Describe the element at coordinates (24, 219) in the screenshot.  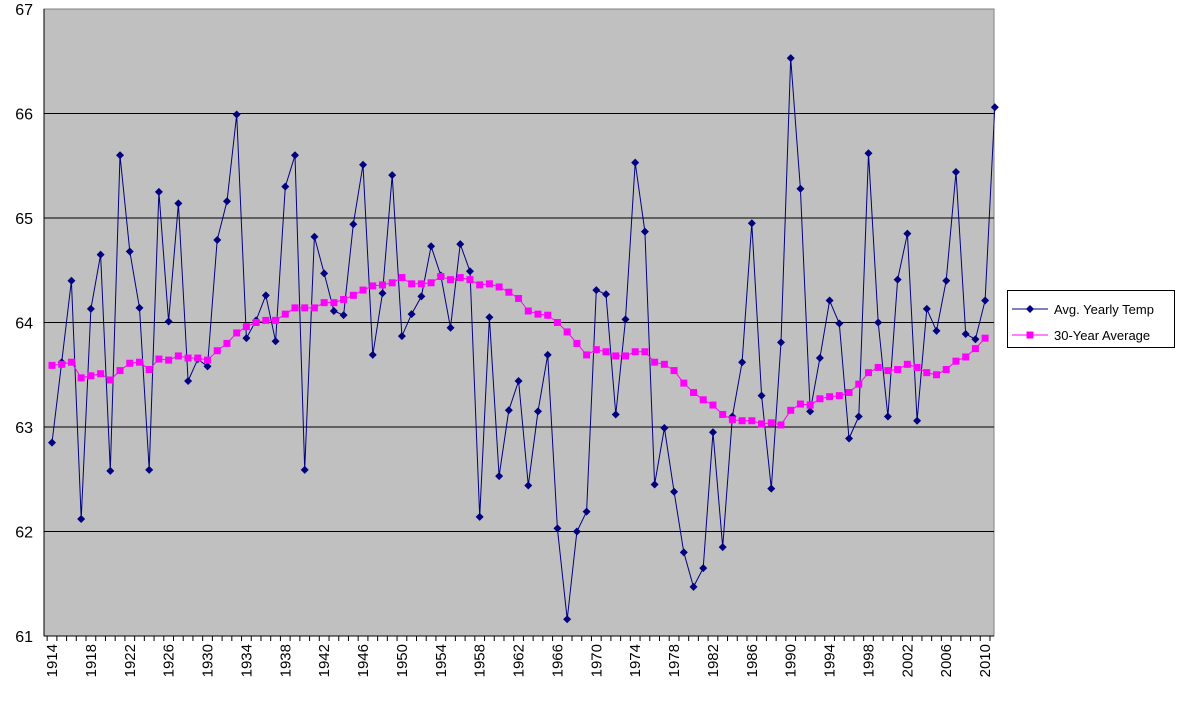
I see `y-tick-label: 65` at that location.